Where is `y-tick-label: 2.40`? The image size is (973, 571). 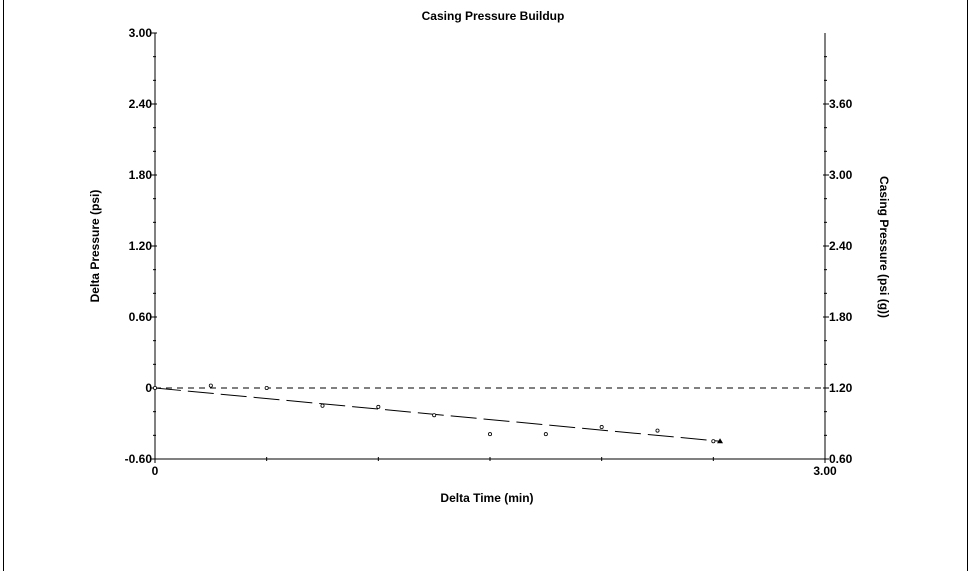
y-tick-label: 2.40 is located at coordinates (141, 104).